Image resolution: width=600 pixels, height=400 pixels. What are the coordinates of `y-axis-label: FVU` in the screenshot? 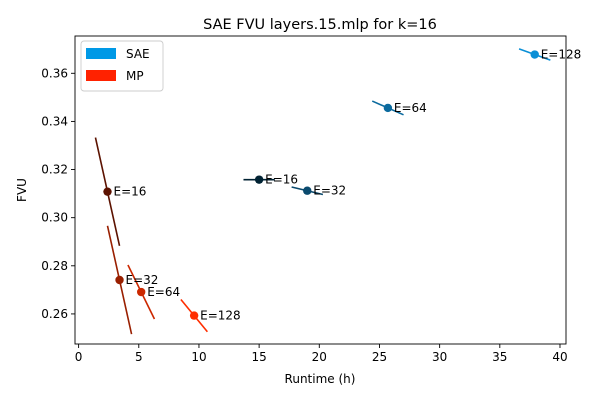 It's located at (22, 190).